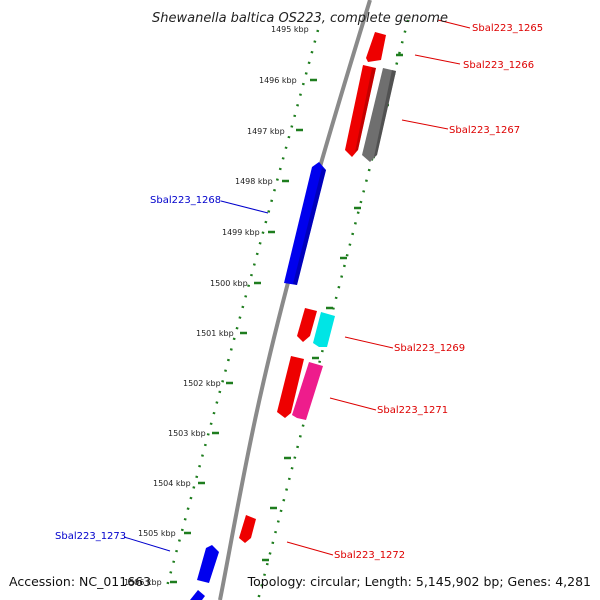  I want to click on gene-label-sbal223-1269: Sbal223_1269, so click(429, 348).